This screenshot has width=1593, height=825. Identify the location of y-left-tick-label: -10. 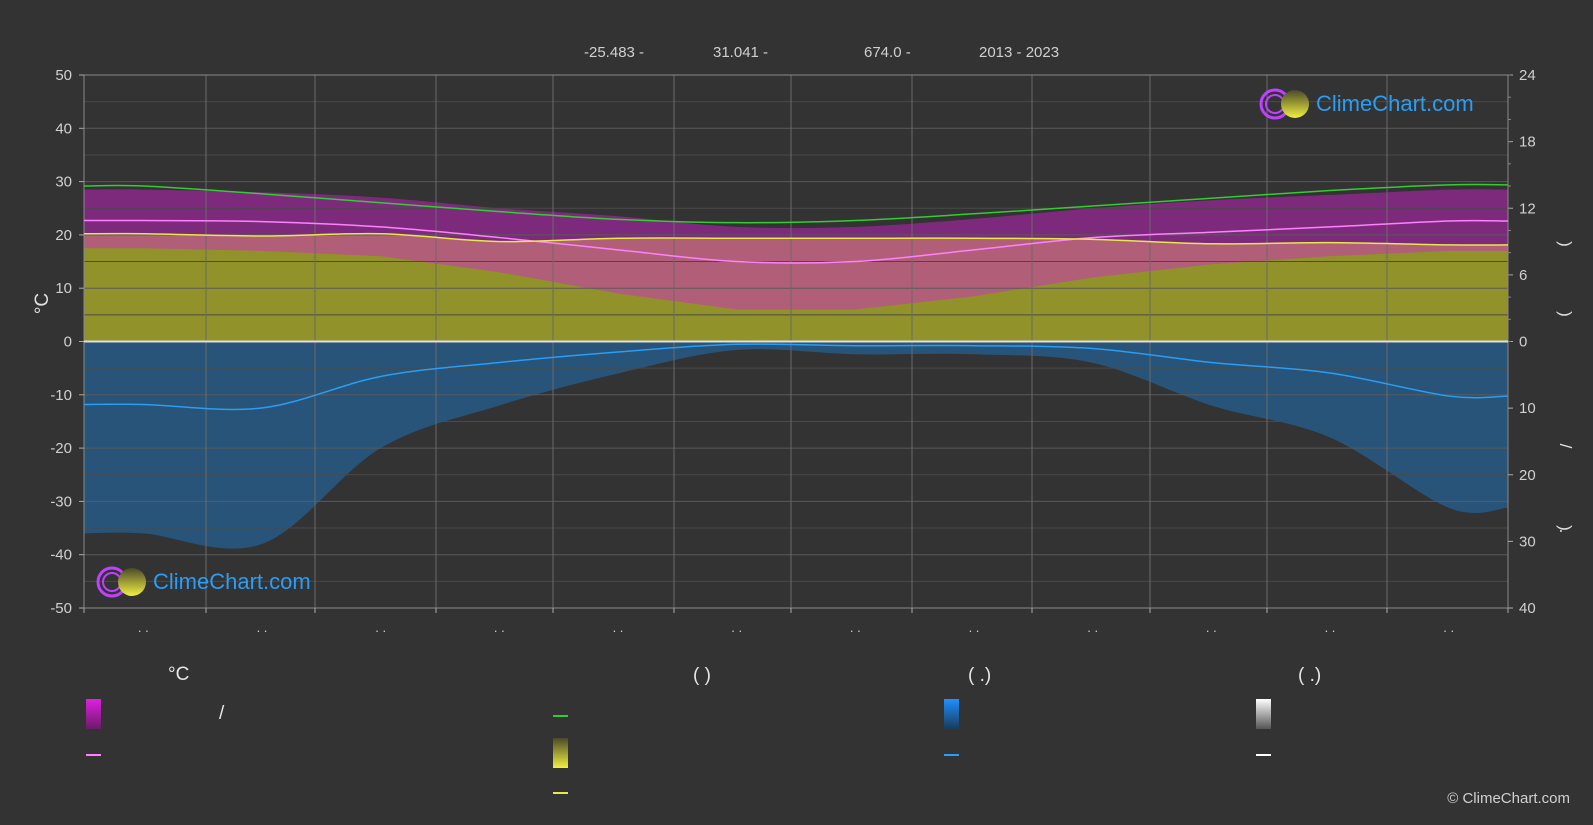
(61, 395).